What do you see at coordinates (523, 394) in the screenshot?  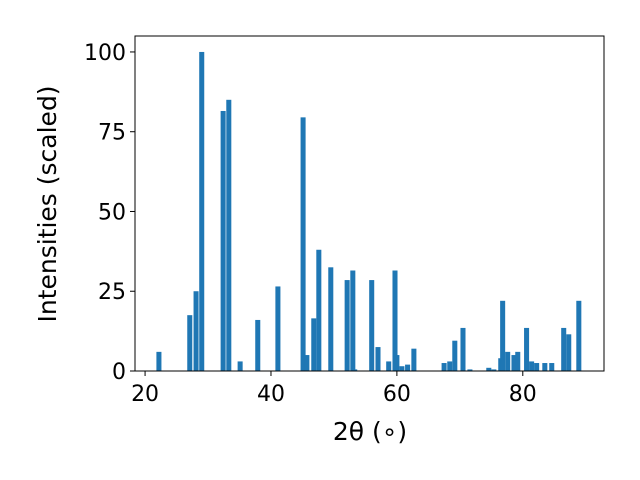 I see `x-tick-label: 80` at bounding box center [523, 394].